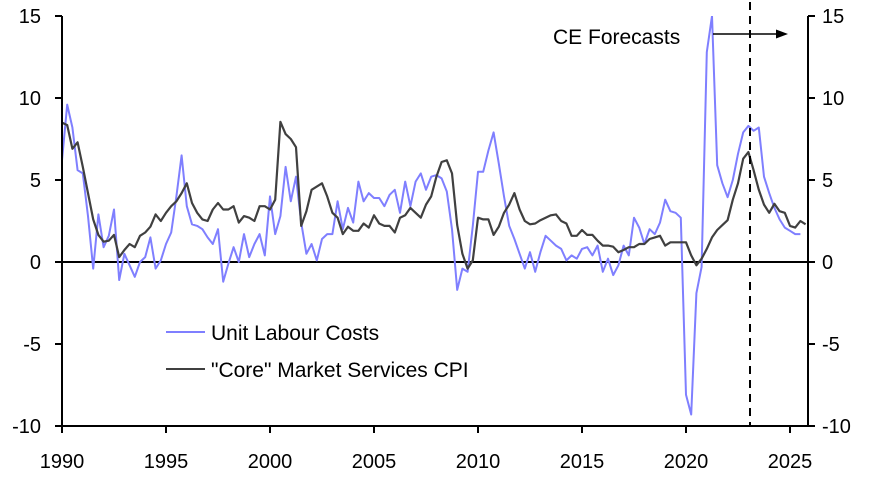 This screenshot has height=489, width=877. Describe the element at coordinates (26, 427) in the screenshot. I see `y-tick-label-left: -10` at that location.